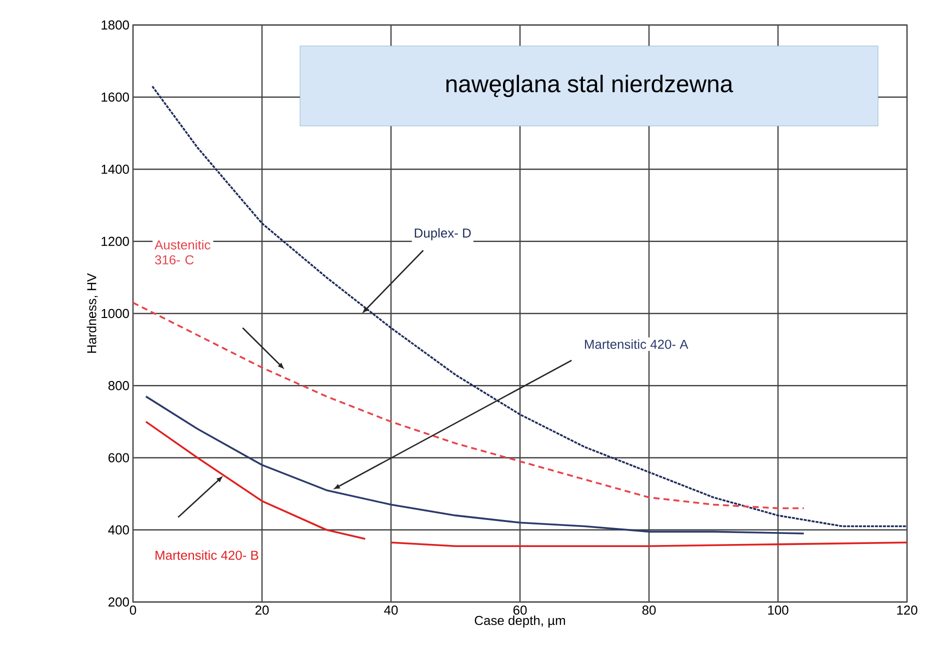 Image resolution: width=930 pixels, height=667 pixels. What do you see at coordinates (207, 555) in the screenshot?
I see `text: Martensitic 420- B` at bounding box center [207, 555].